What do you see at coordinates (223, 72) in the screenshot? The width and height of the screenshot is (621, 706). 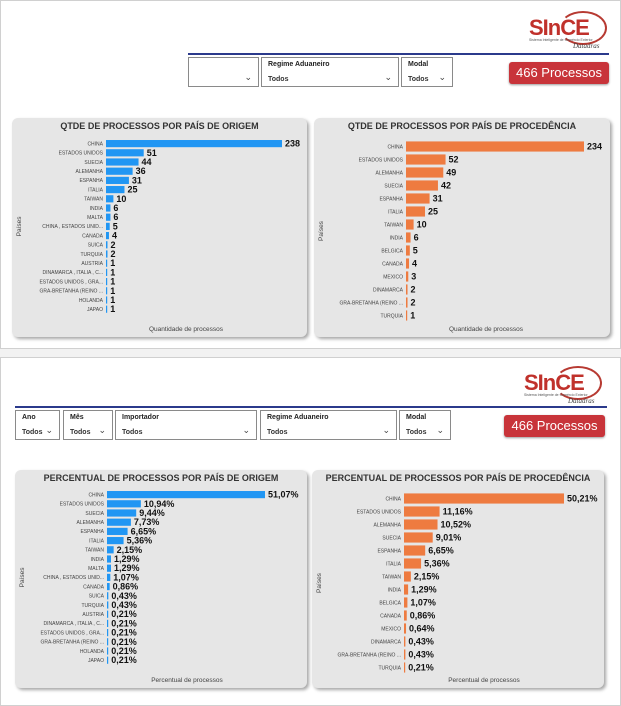 I see `filter-slicer: ⌄` at bounding box center [223, 72].